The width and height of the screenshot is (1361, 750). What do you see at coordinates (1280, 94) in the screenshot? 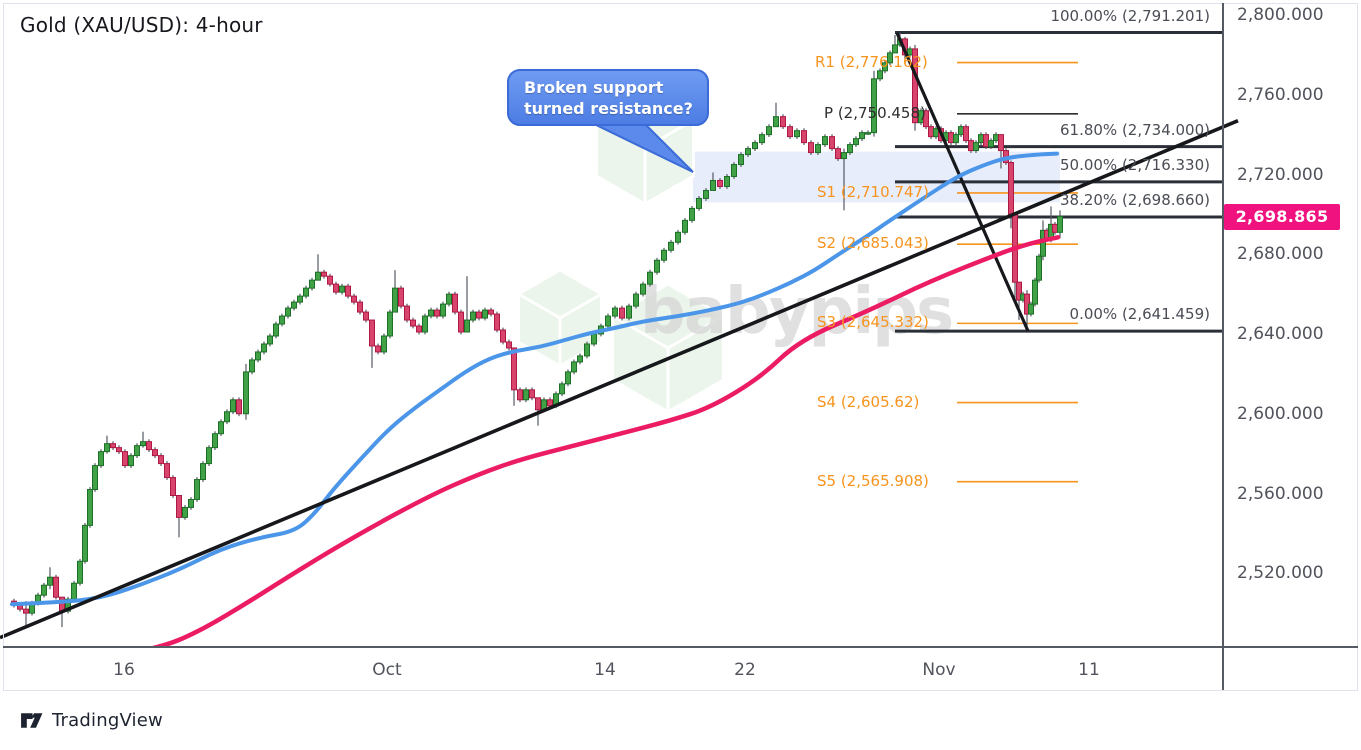
I see `price-axis-label: 2,760.000` at bounding box center [1280, 94].